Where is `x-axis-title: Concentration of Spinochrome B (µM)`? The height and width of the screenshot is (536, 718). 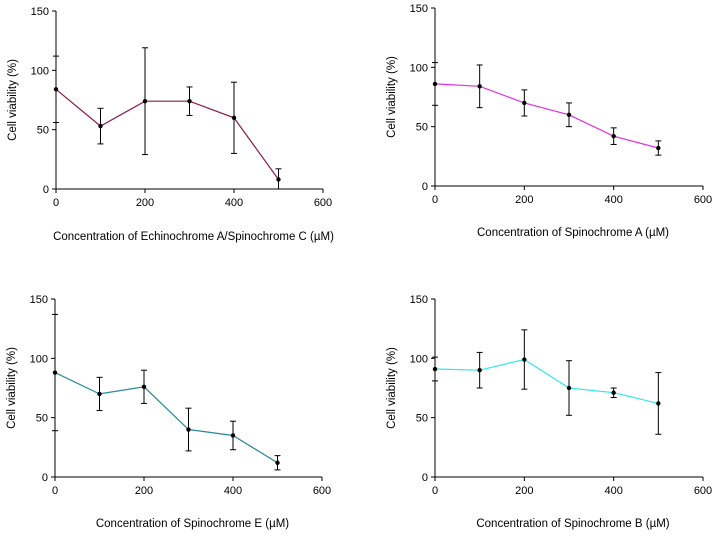
x-axis-title: Concentration of Spinochrome B (µM) is located at coordinates (572, 524).